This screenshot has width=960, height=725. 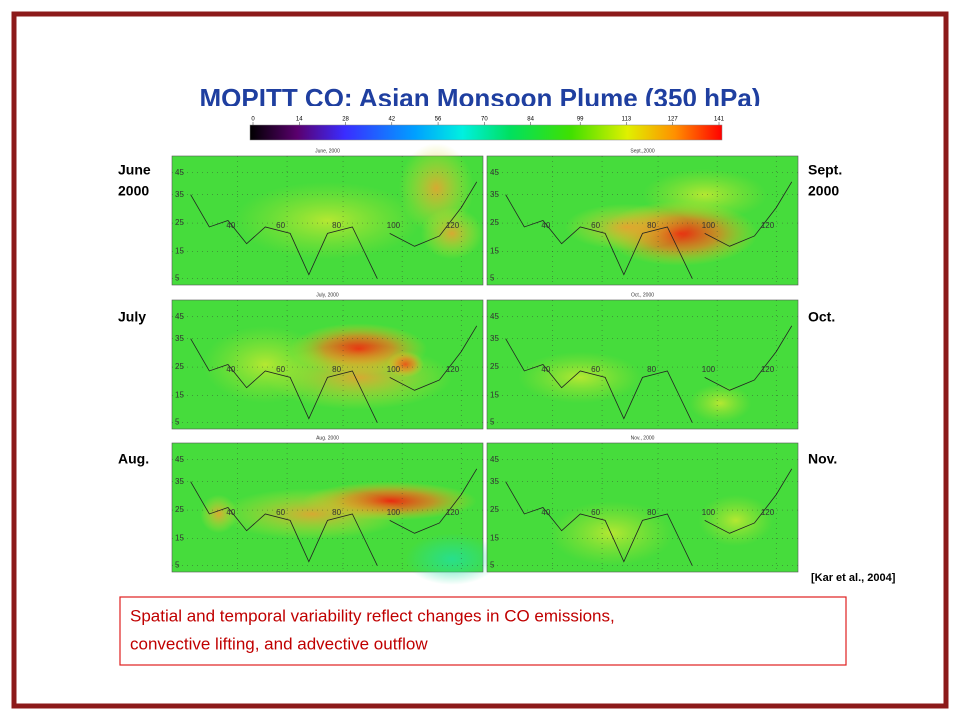 What do you see at coordinates (673, 120) in the screenshot?
I see `colorbar-tick-label: 127` at bounding box center [673, 120].